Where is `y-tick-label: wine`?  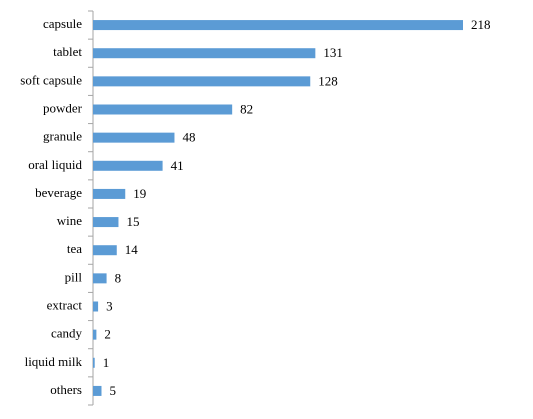 y-tick-label: wine is located at coordinates (70, 220).